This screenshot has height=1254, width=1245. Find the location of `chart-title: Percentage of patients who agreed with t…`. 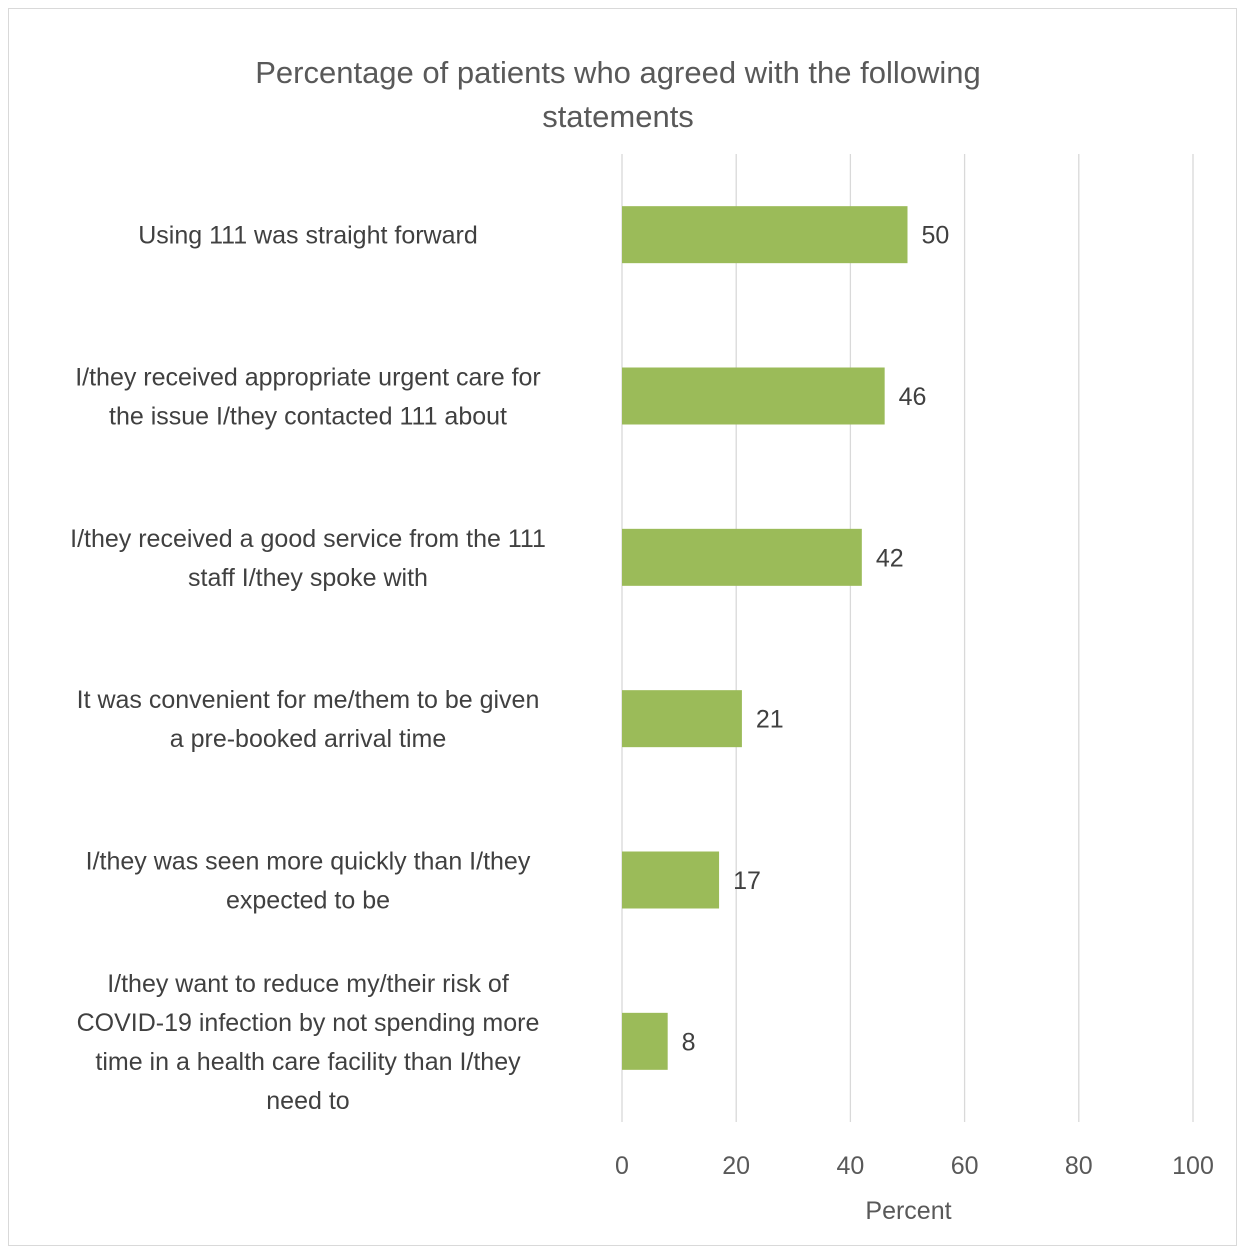

chart-title: Percentage of patients who agreed with t… is located at coordinates (618, 94).